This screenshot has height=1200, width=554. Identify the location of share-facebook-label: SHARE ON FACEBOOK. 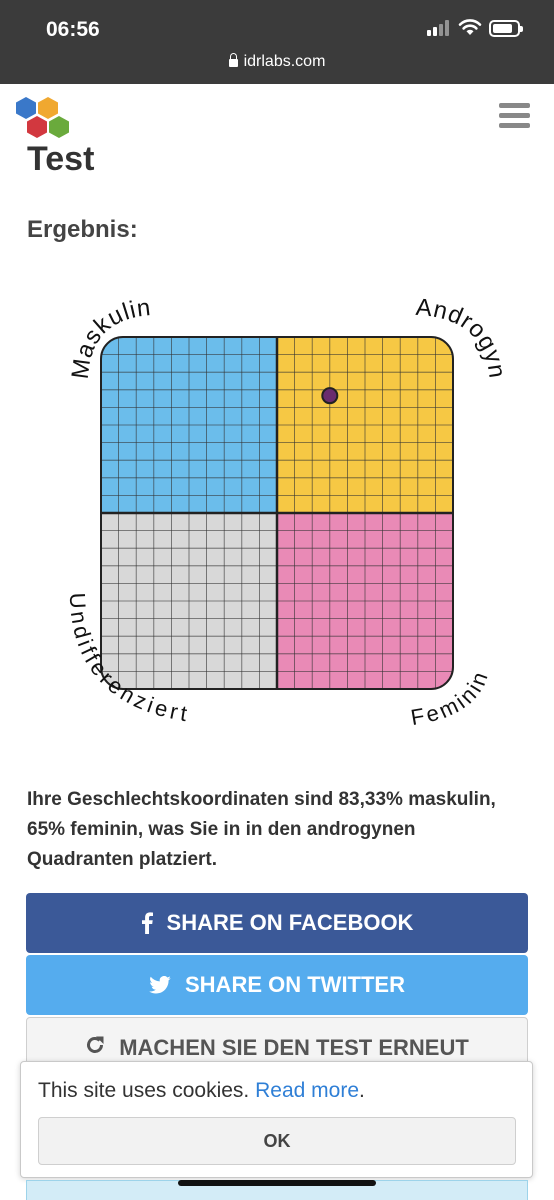
(290, 922).